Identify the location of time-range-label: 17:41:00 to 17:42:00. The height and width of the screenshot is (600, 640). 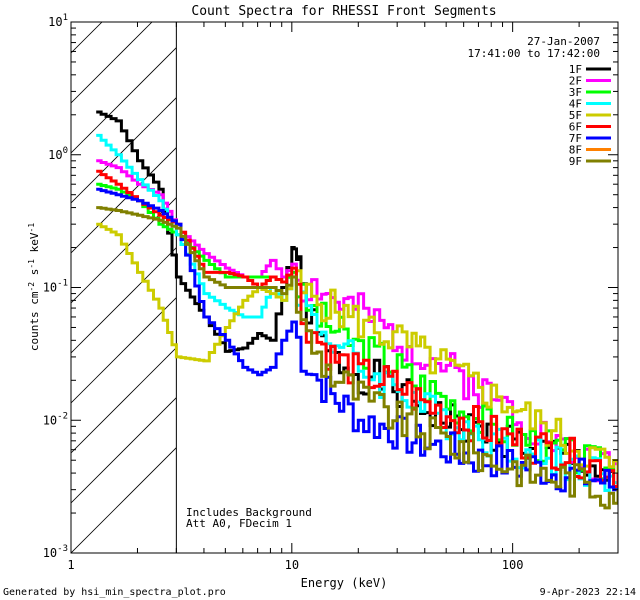
(534, 53).